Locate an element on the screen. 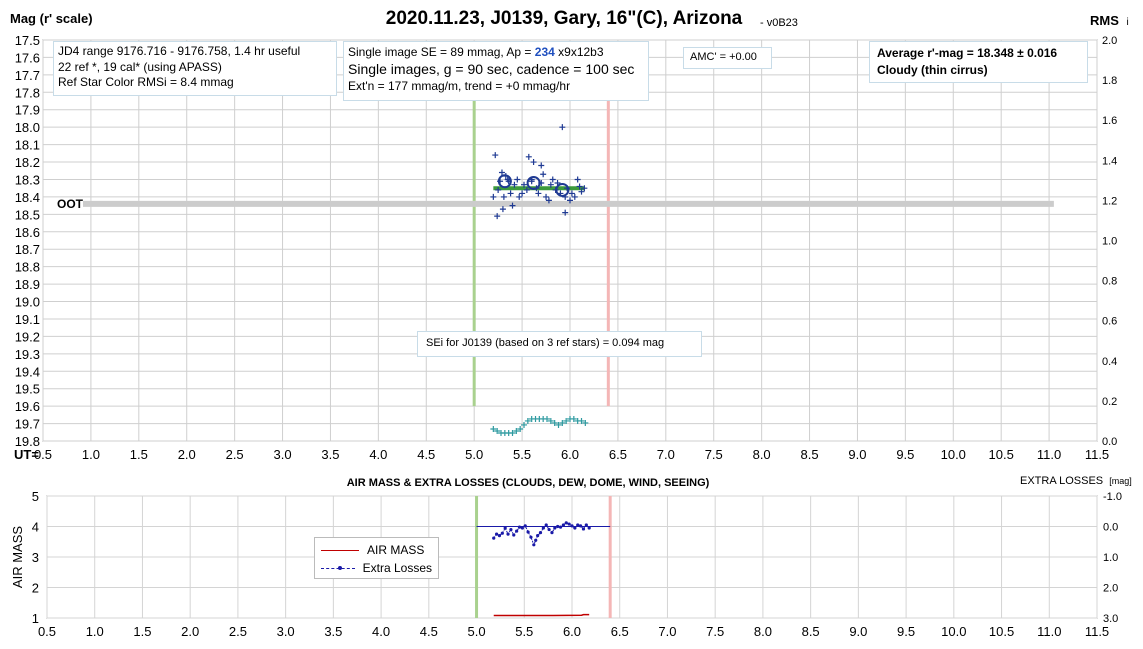  y-tick-label: 18.9 is located at coordinates (27, 284).